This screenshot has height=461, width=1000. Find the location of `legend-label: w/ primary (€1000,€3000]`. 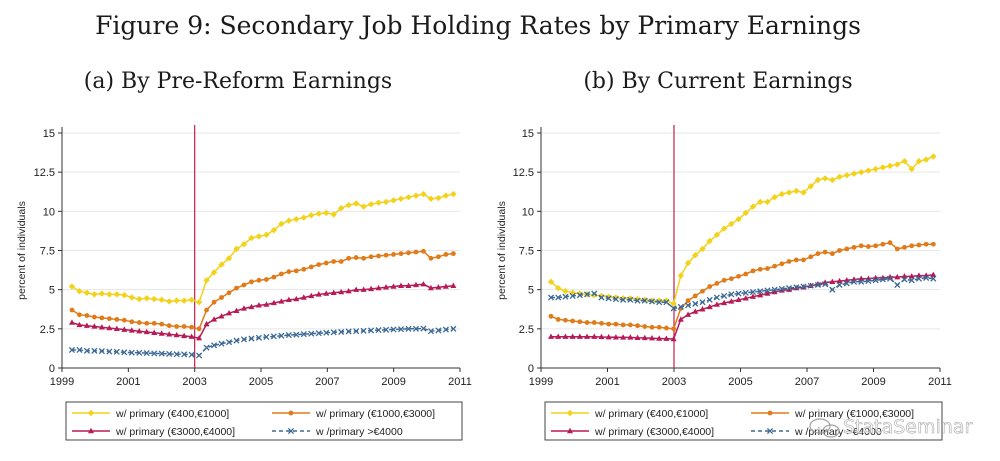

legend-label: w/ primary (€1000,€3000] is located at coordinates (854, 414).